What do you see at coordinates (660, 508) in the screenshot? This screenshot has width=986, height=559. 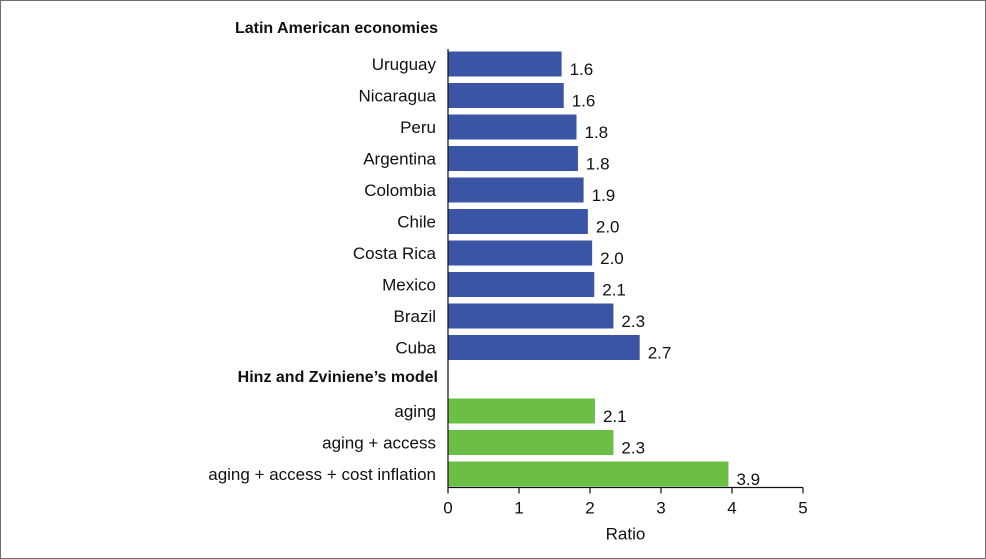 I see `x-tick-label: 3` at bounding box center [660, 508].